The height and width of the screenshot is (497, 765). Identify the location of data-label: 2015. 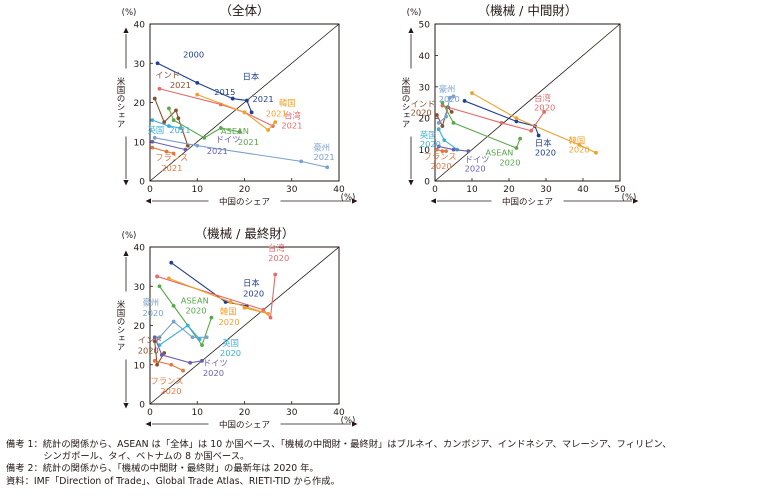
(224, 92).